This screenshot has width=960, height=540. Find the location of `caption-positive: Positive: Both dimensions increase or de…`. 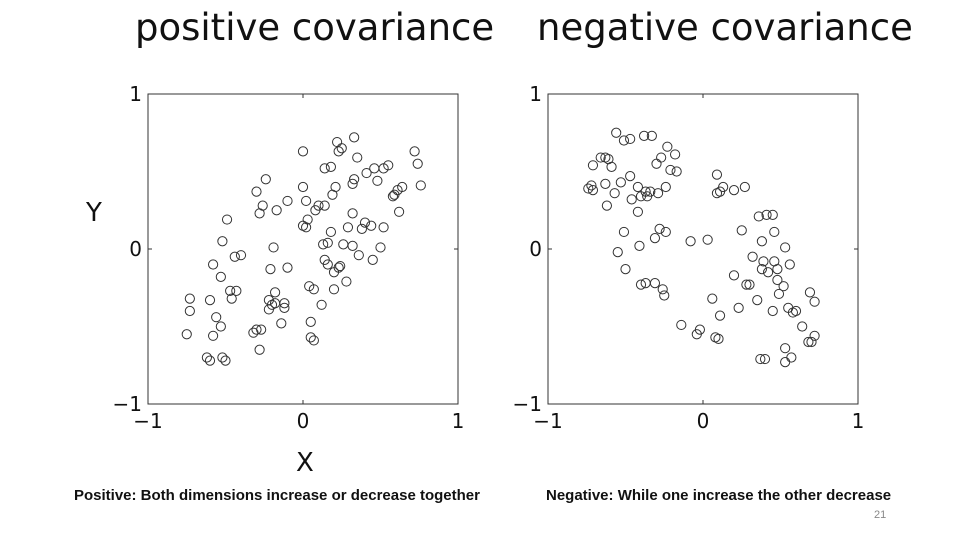

caption-positive: Positive: Both dimensions increase or de… is located at coordinates (277, 495).